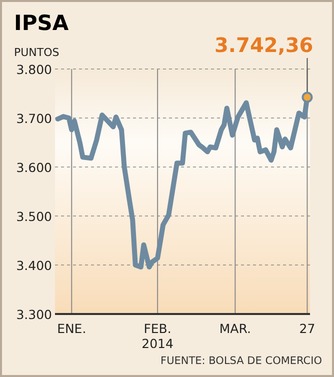 This screenshot has height=377, width=334. I want to click on y-axis-title: PUNTOS, so click(37, 52).